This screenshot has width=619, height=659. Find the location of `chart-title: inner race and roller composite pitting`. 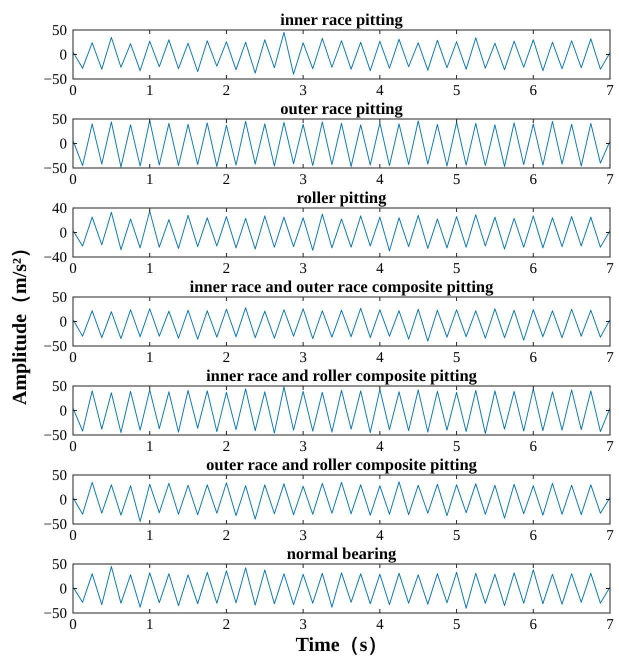

chart-title: inner race and roller composite pitting is located at coordinates (342, 375).